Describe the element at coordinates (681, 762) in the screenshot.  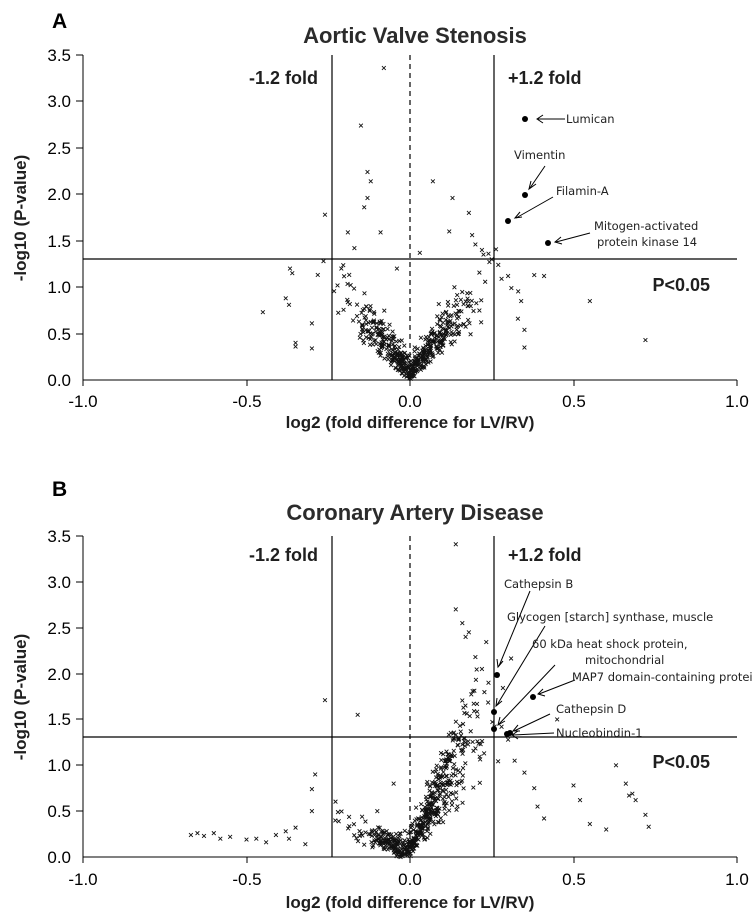
I see `pvalue-label: P<0.05` at that location.